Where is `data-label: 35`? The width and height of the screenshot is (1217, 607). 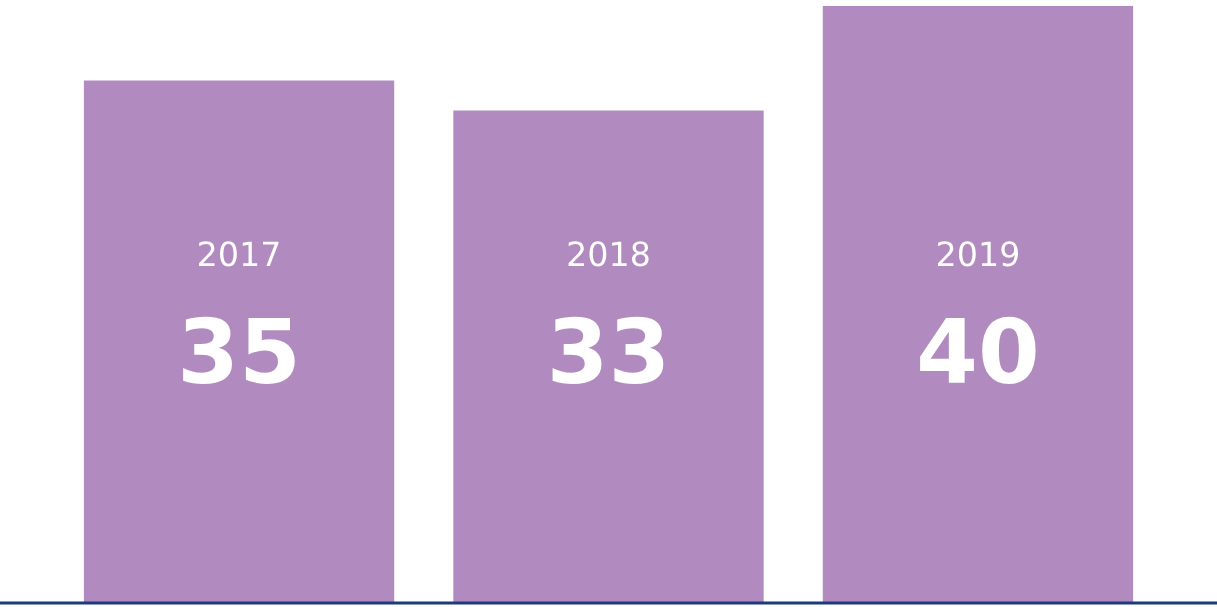
data-label: 35 is located at coordinates (239, 350).